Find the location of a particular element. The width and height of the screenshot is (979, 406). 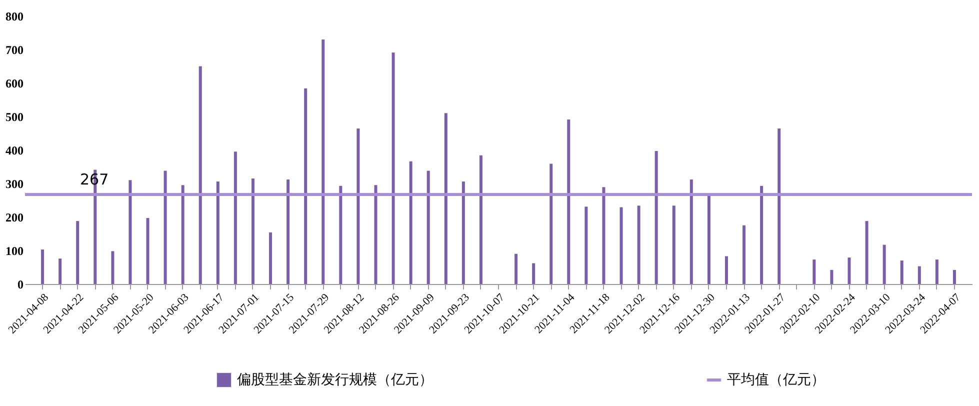

y-tick-label: 200 is located at coordinates (15, 217).